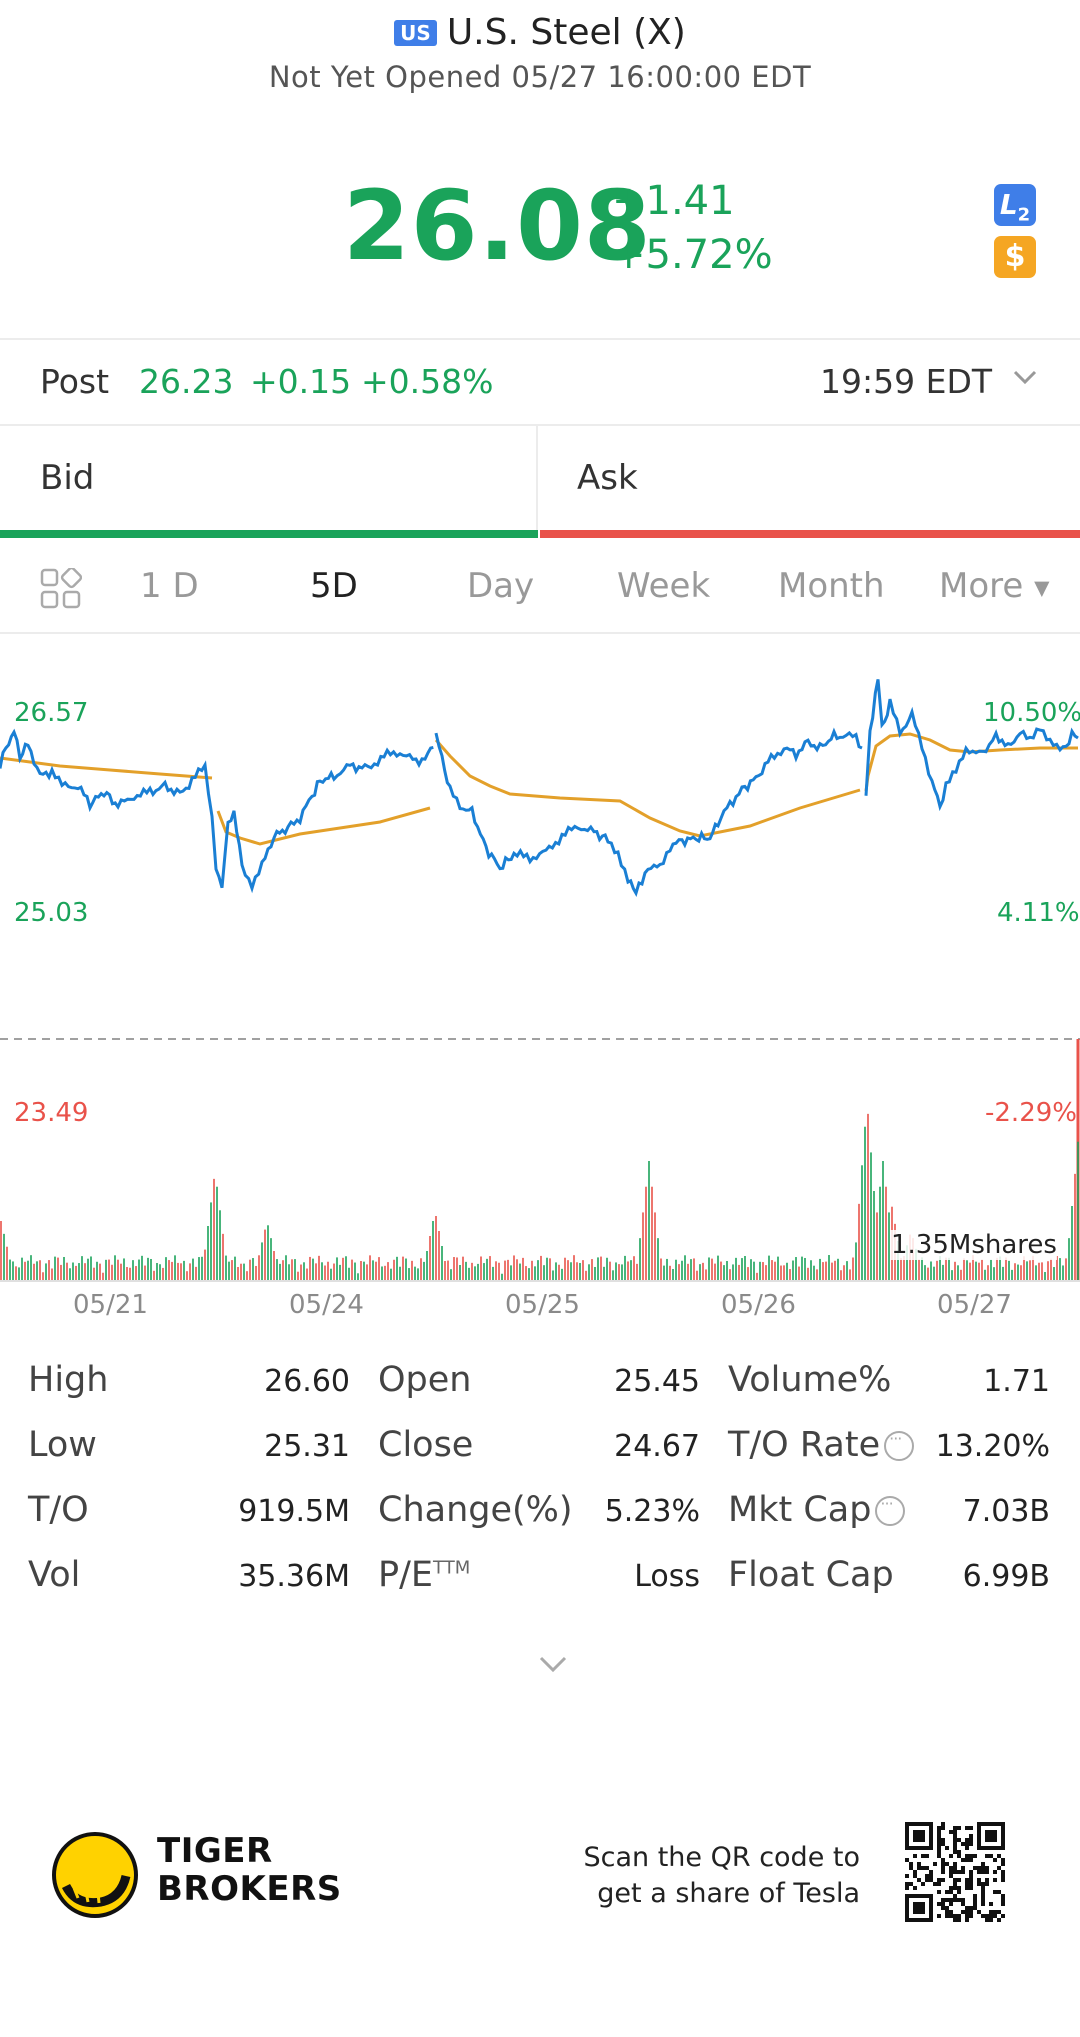  I want to click on grid-layout-icon, so click(61, 589).